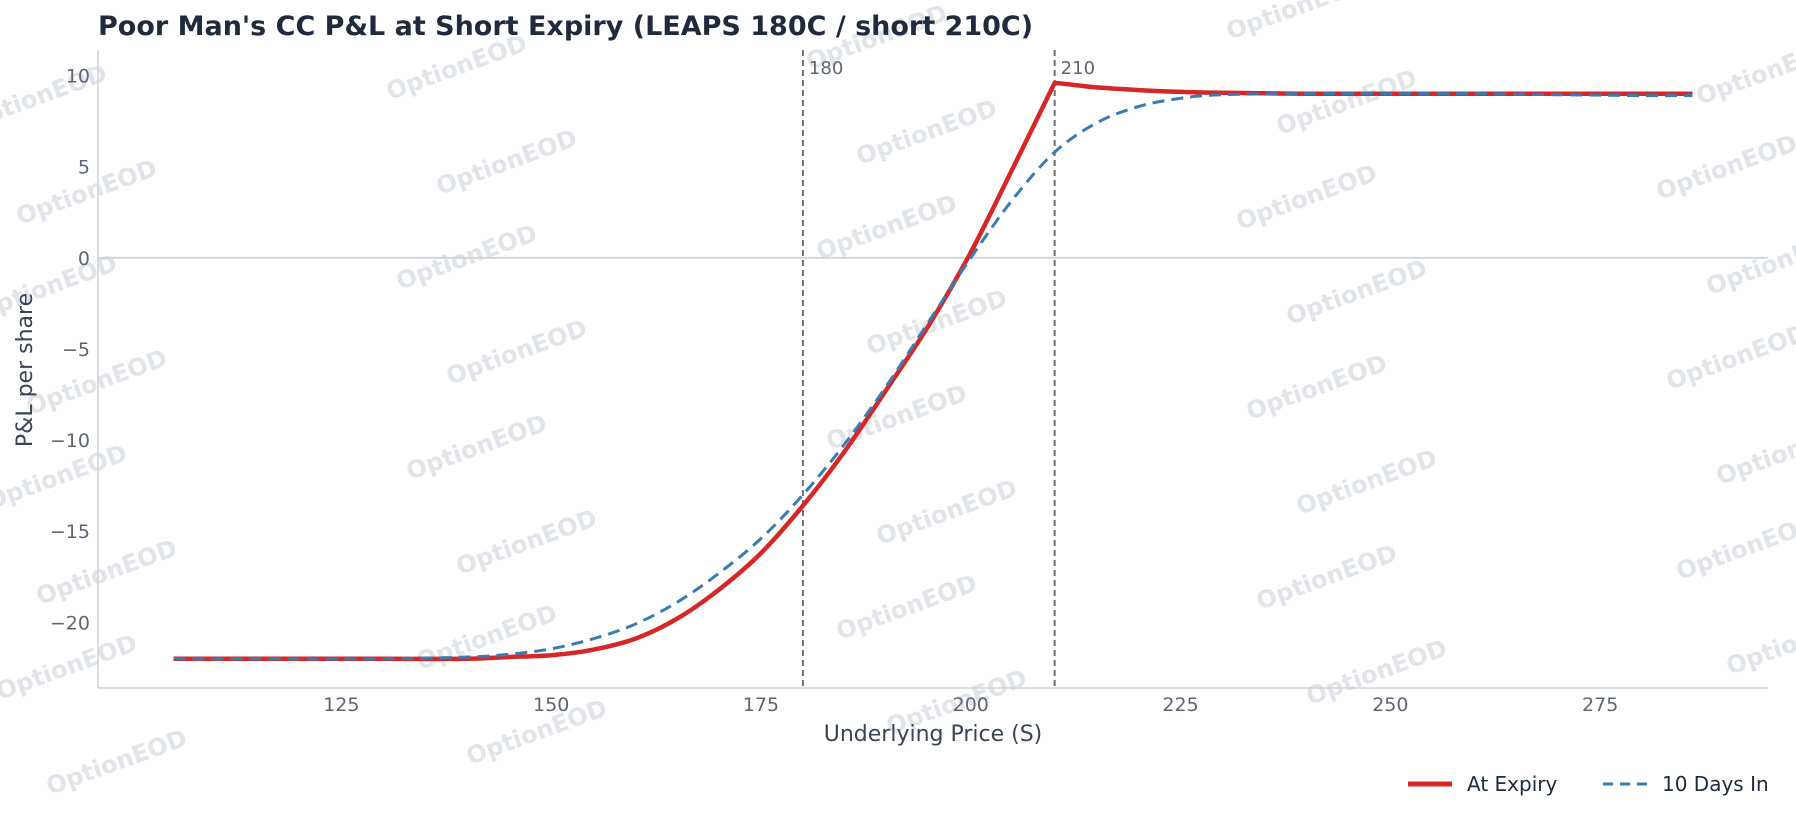 This screenshot has width=1796, height=819. I want to click on watermark-11: OptionEOD, so click(886, 227).